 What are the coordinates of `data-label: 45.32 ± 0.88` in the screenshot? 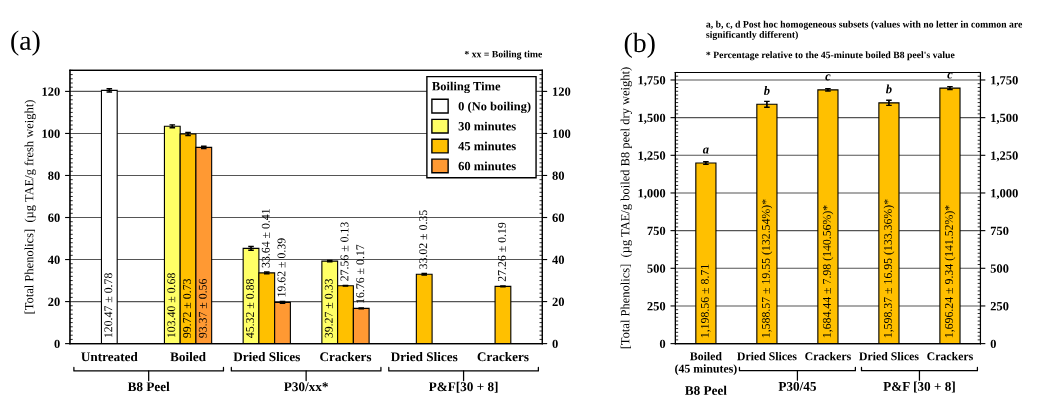 It's located at (250, 308).